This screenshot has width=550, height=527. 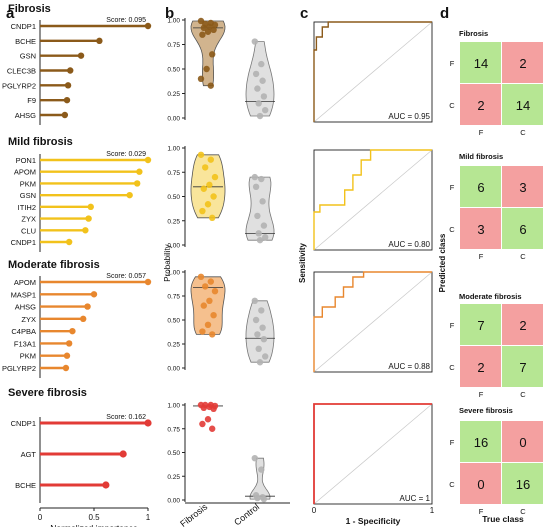 What do you see at coordinates (126, 20) in the screenshot?
I see `score-label: Score: 0.095` at bounding box center [126, 20].